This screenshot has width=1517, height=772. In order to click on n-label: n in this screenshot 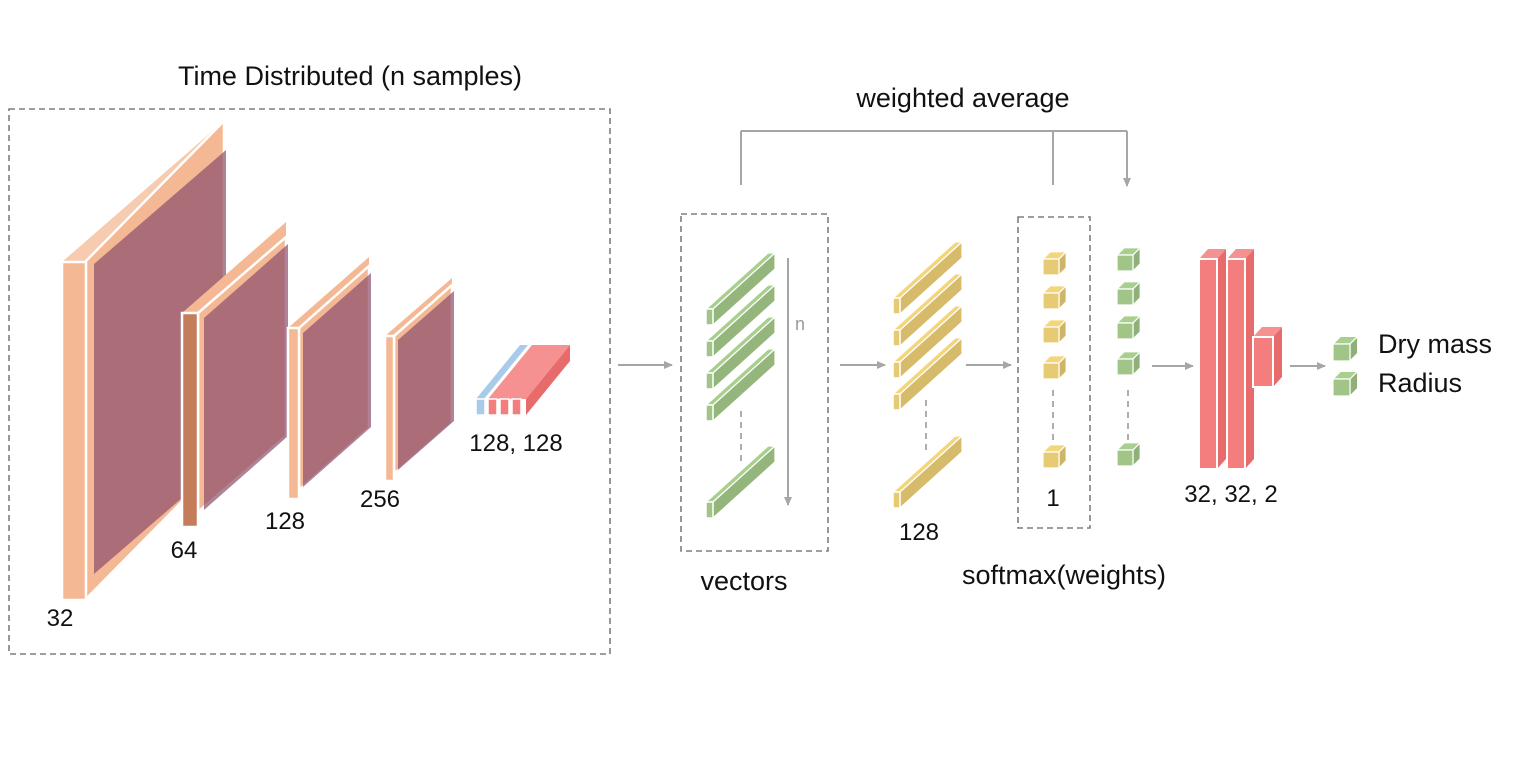, I will do `click(800, 324)`.